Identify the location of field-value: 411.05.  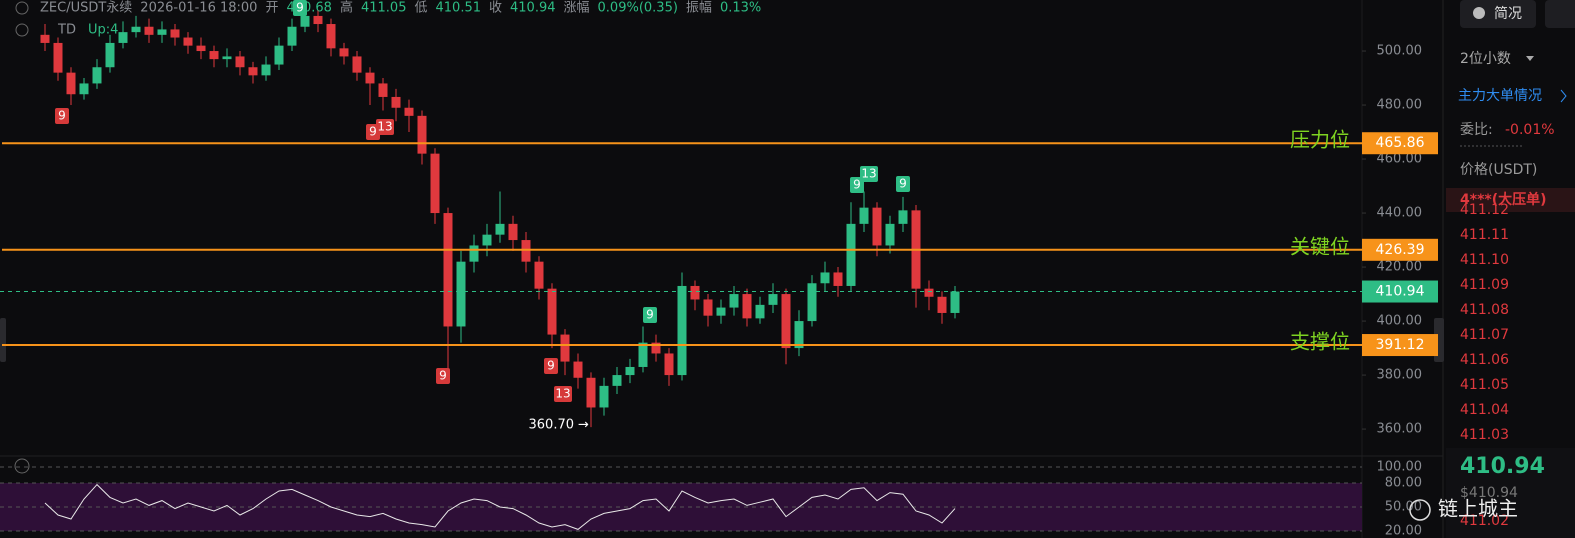
(384, 8).